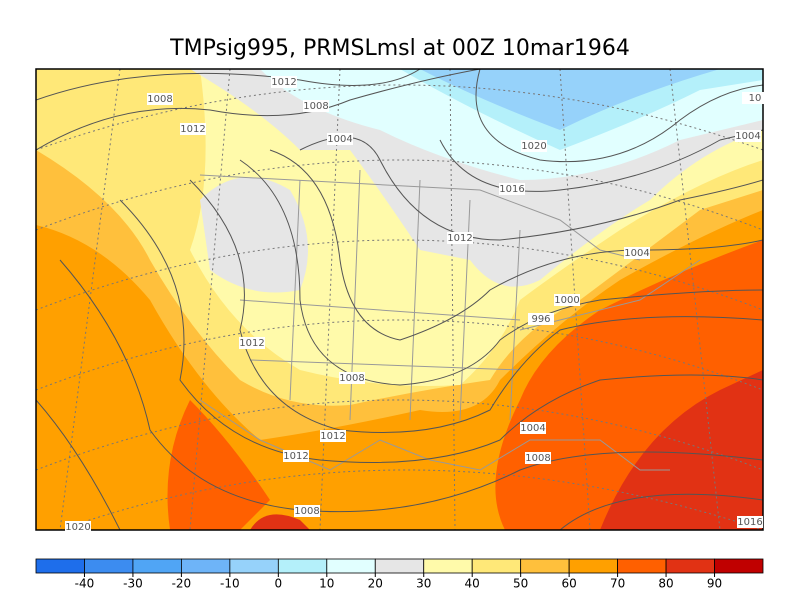  I want to click on colorbar: -40 -30 -20 -10 0 10 20 30 40 50 60 70 80 90, so click(399, 574).